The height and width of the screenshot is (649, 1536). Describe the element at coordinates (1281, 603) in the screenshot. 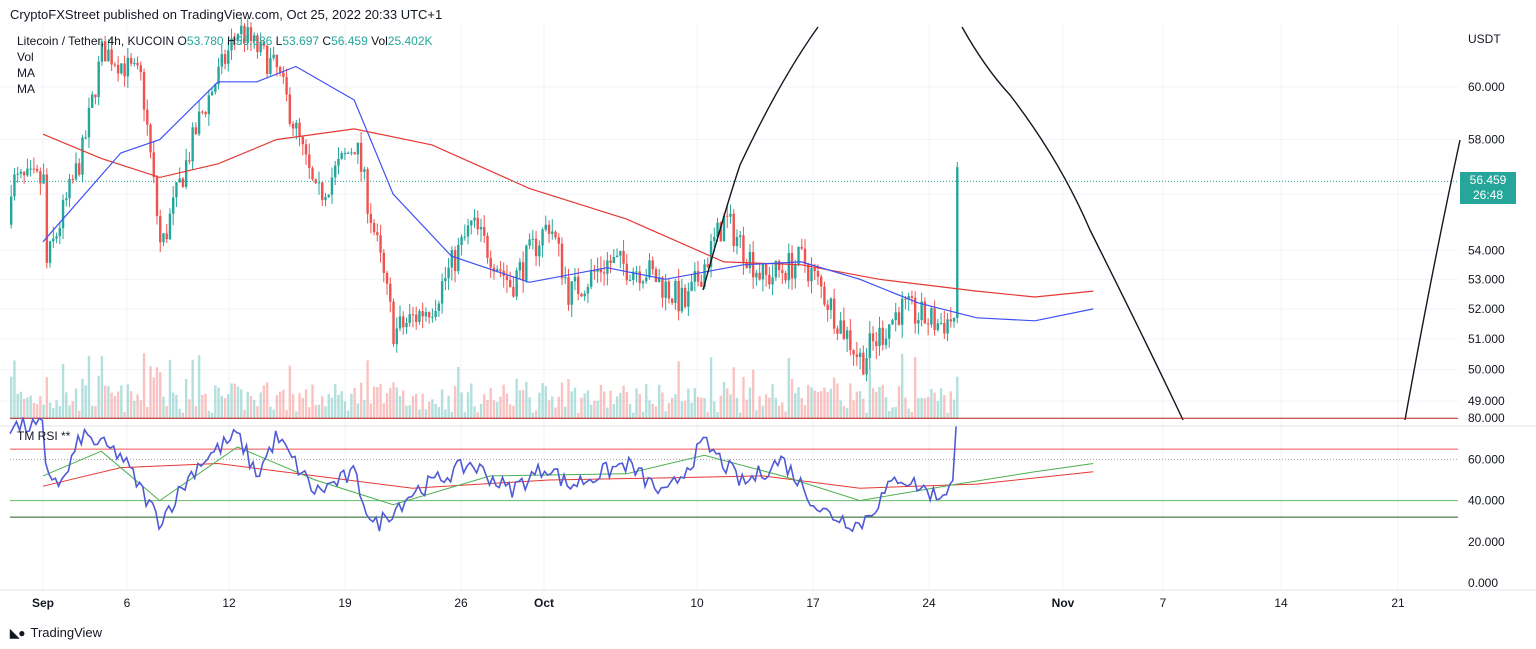

I see `time-axis-tick-label: 14` at that location.